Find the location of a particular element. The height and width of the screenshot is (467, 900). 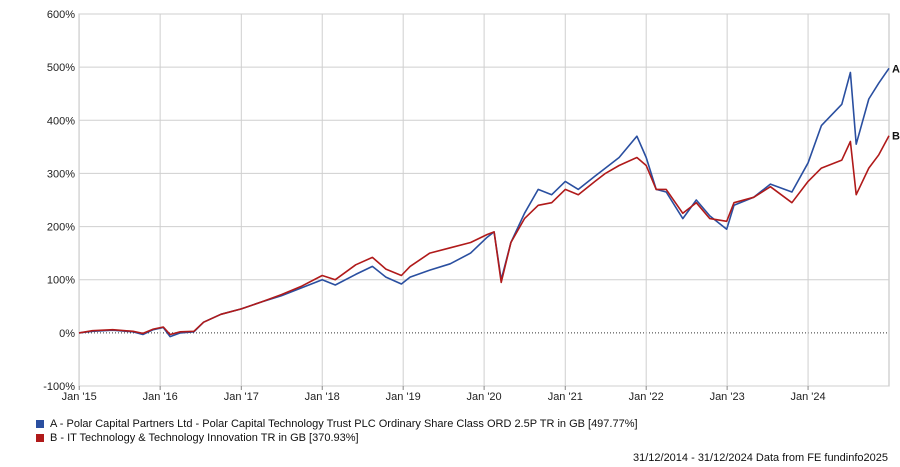

x-tick-label: Jan '20 is located at coordinates (484, 397).